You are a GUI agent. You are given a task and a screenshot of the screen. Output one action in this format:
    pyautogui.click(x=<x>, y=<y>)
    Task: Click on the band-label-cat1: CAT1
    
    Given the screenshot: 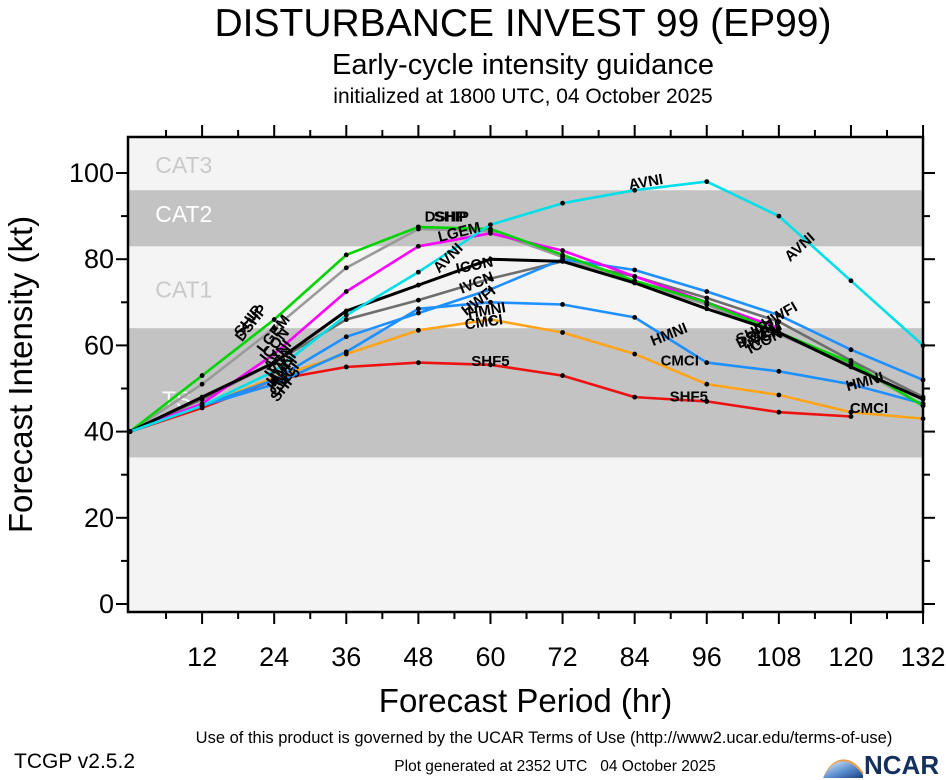 What is the action you would take?
    pyautogui.click(x=183, y=289)
    